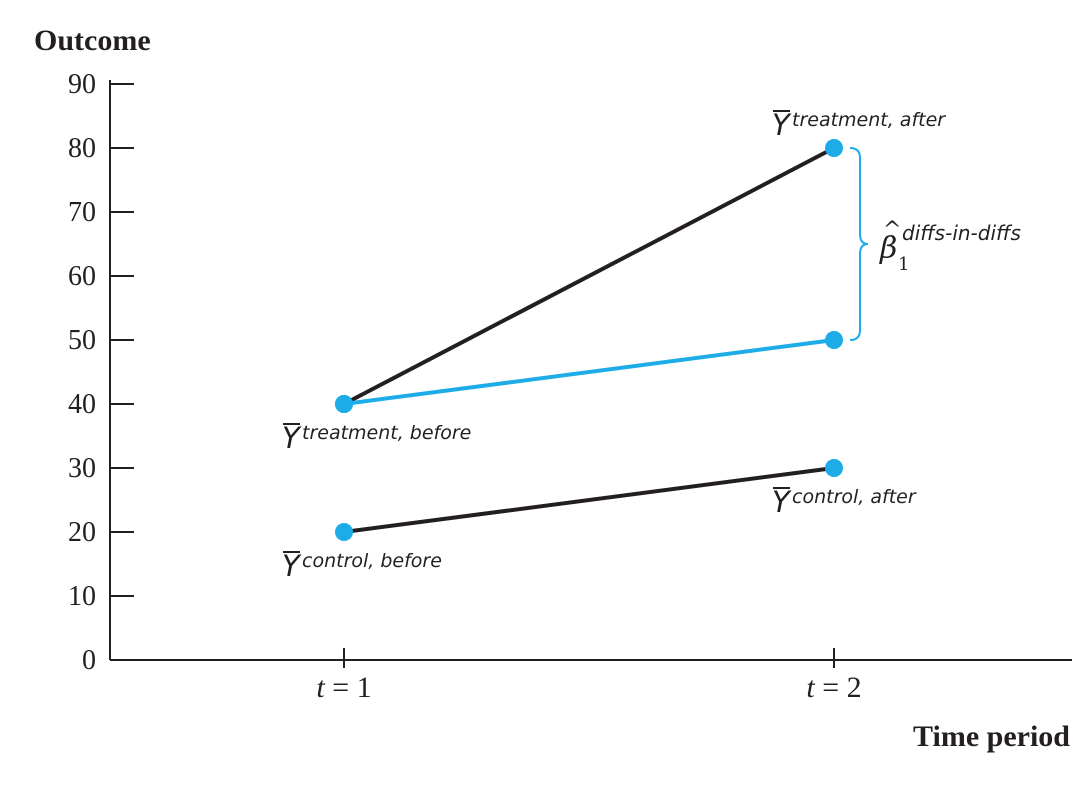  What do you see at coordinates (859, 244) in the screenshot?
I see `brace-shape` at bounding box center [859, 244].